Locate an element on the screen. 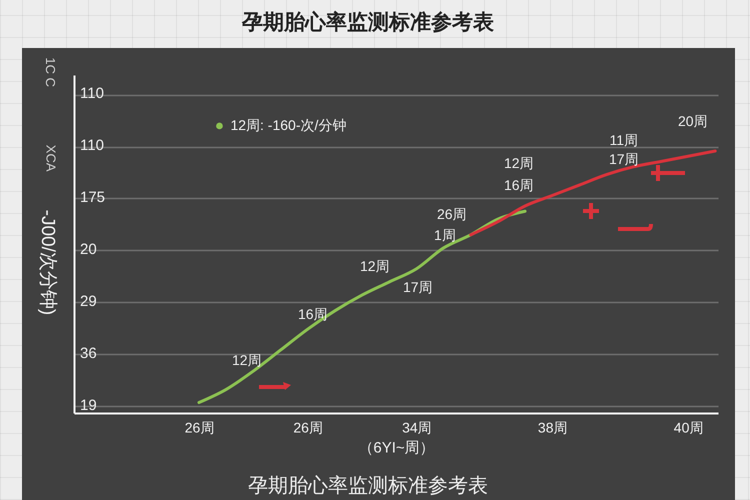 The image size is (750, 500). text: 1C C is located at coordinates (50, 72).